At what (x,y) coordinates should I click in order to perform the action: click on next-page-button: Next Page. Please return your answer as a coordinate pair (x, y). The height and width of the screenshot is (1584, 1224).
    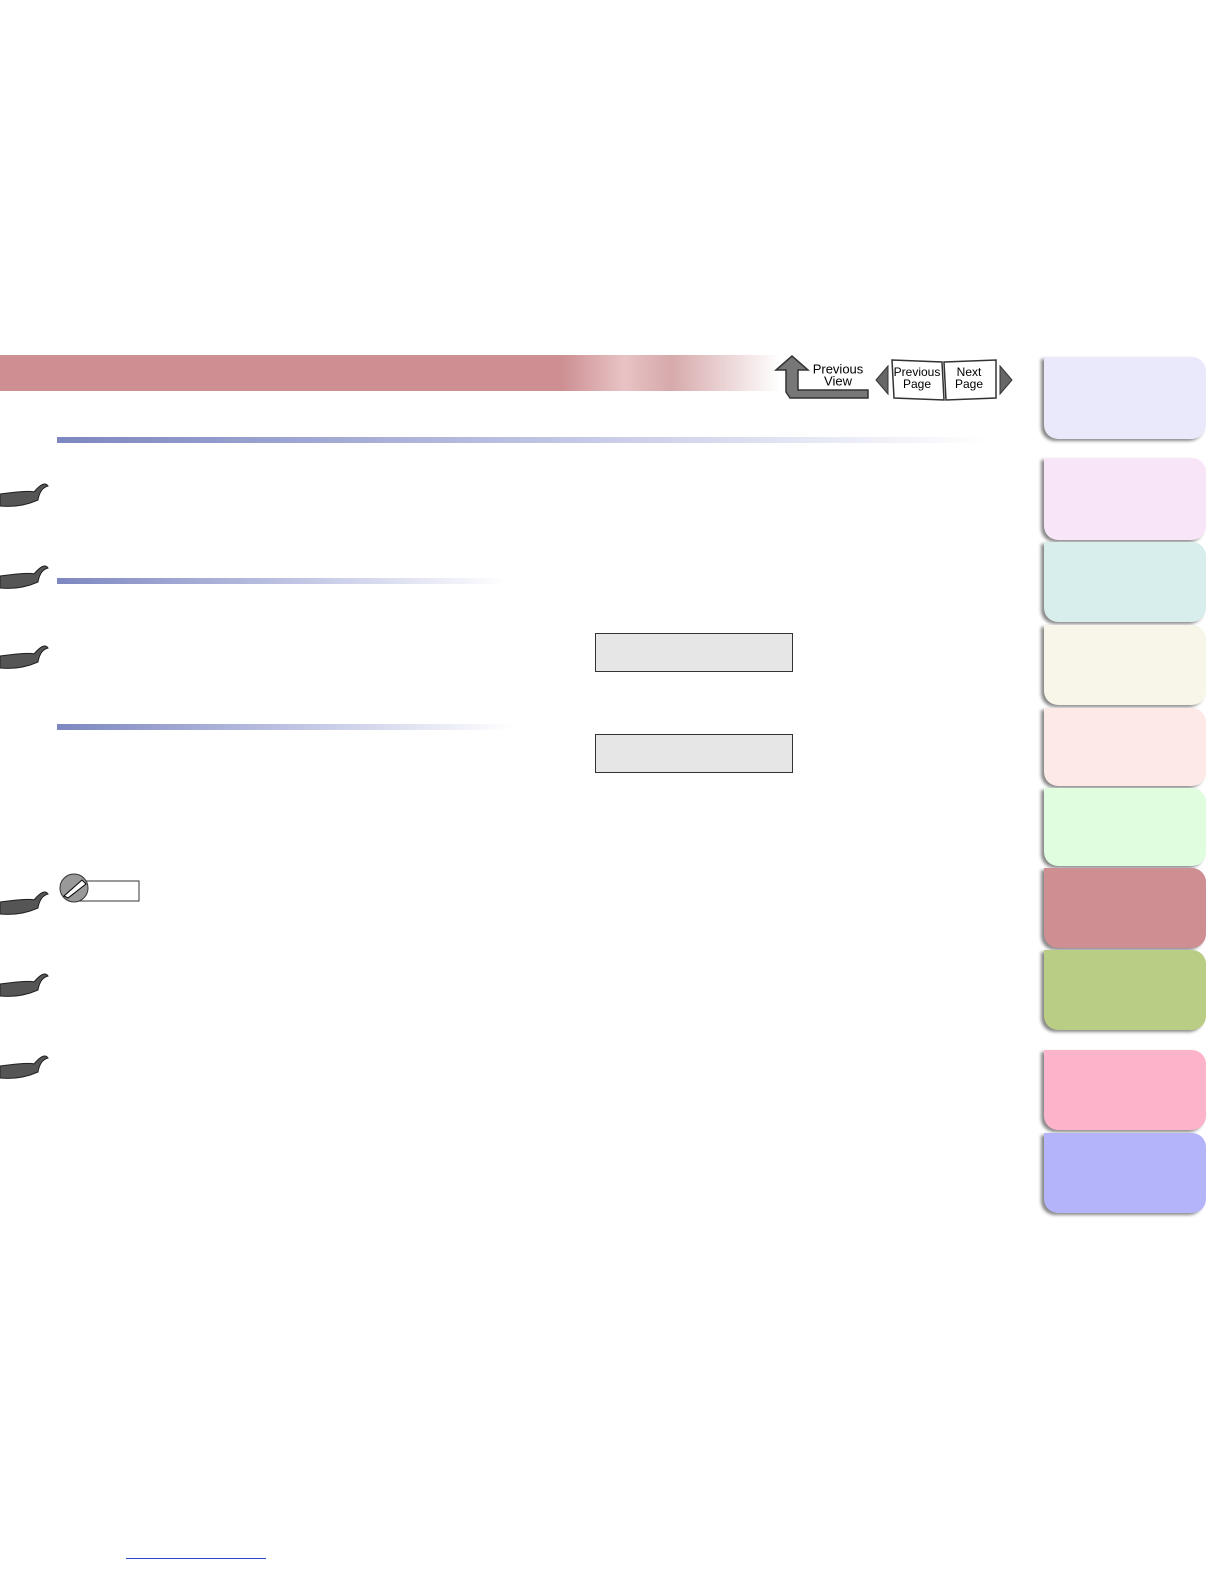
    Looking at the image, I should click on (978, 380).